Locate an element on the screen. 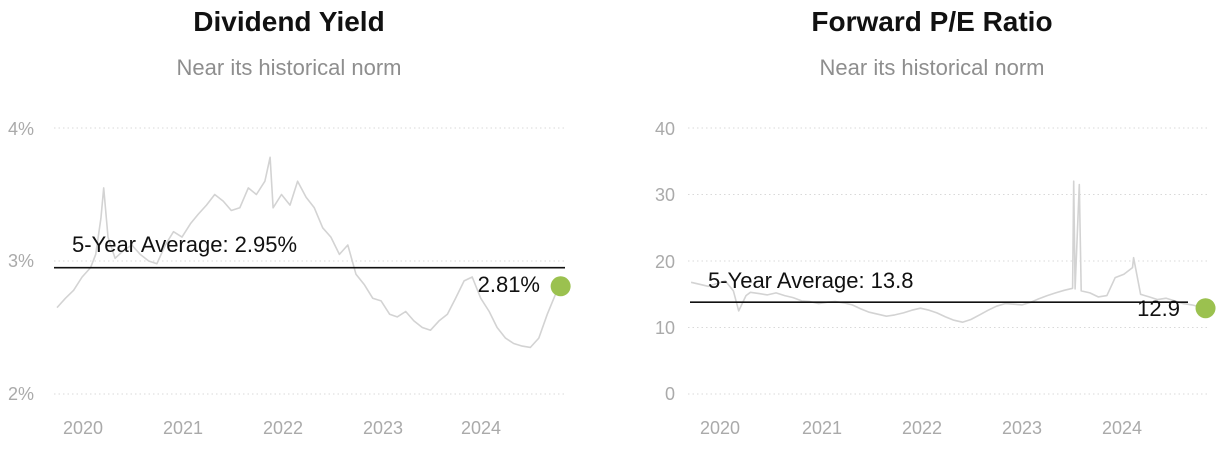 The width and height of the screenshot is (1218, 451). y-tick-label: 3% is located at coordinates (21, 261).